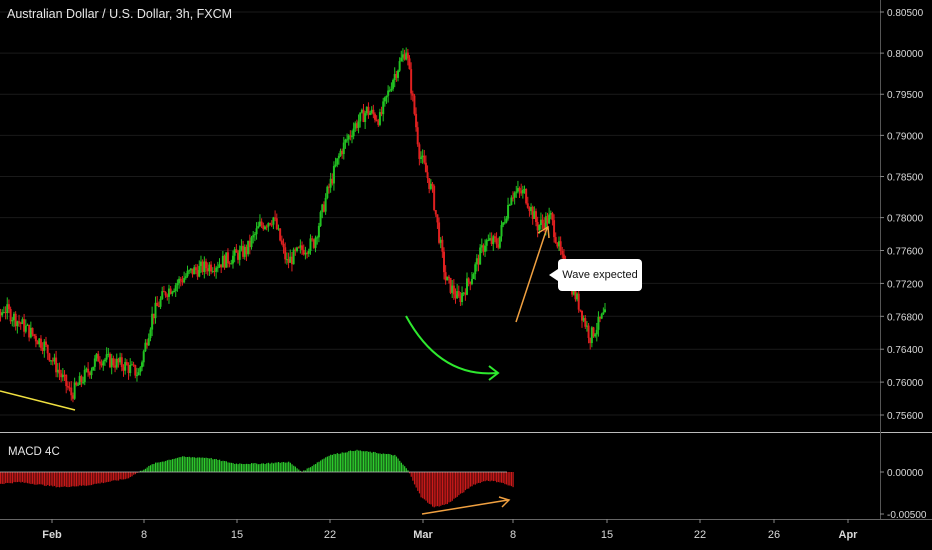  What do you see at coordinates (531, 275) in the screenshot?
I see `forecast-arrow` at bounding box center [531, 275].